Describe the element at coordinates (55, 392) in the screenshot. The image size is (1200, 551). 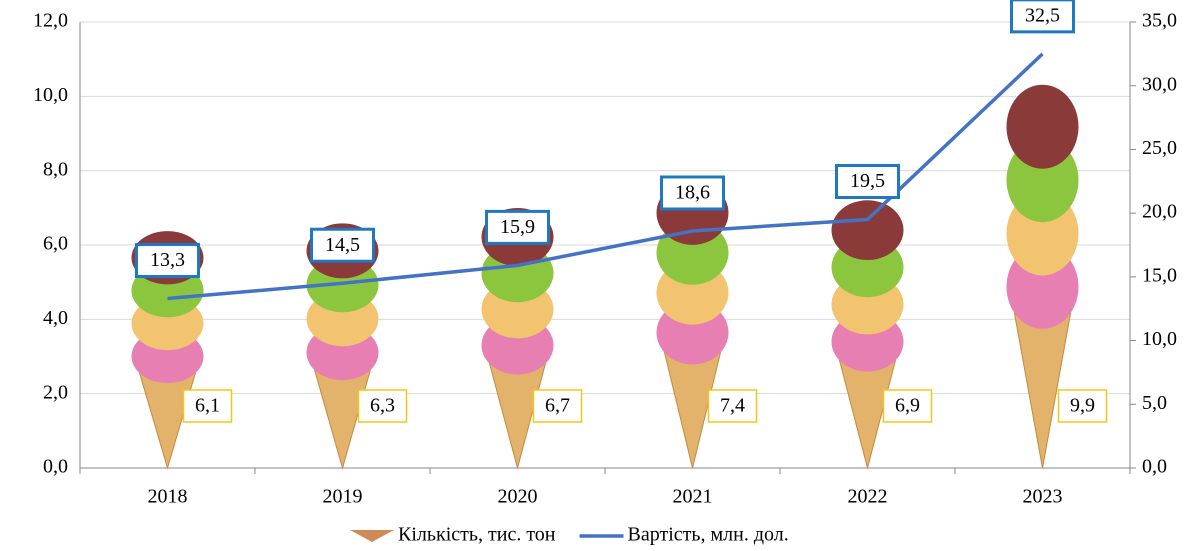
I see `y-tick-label: 2,0` at that location.